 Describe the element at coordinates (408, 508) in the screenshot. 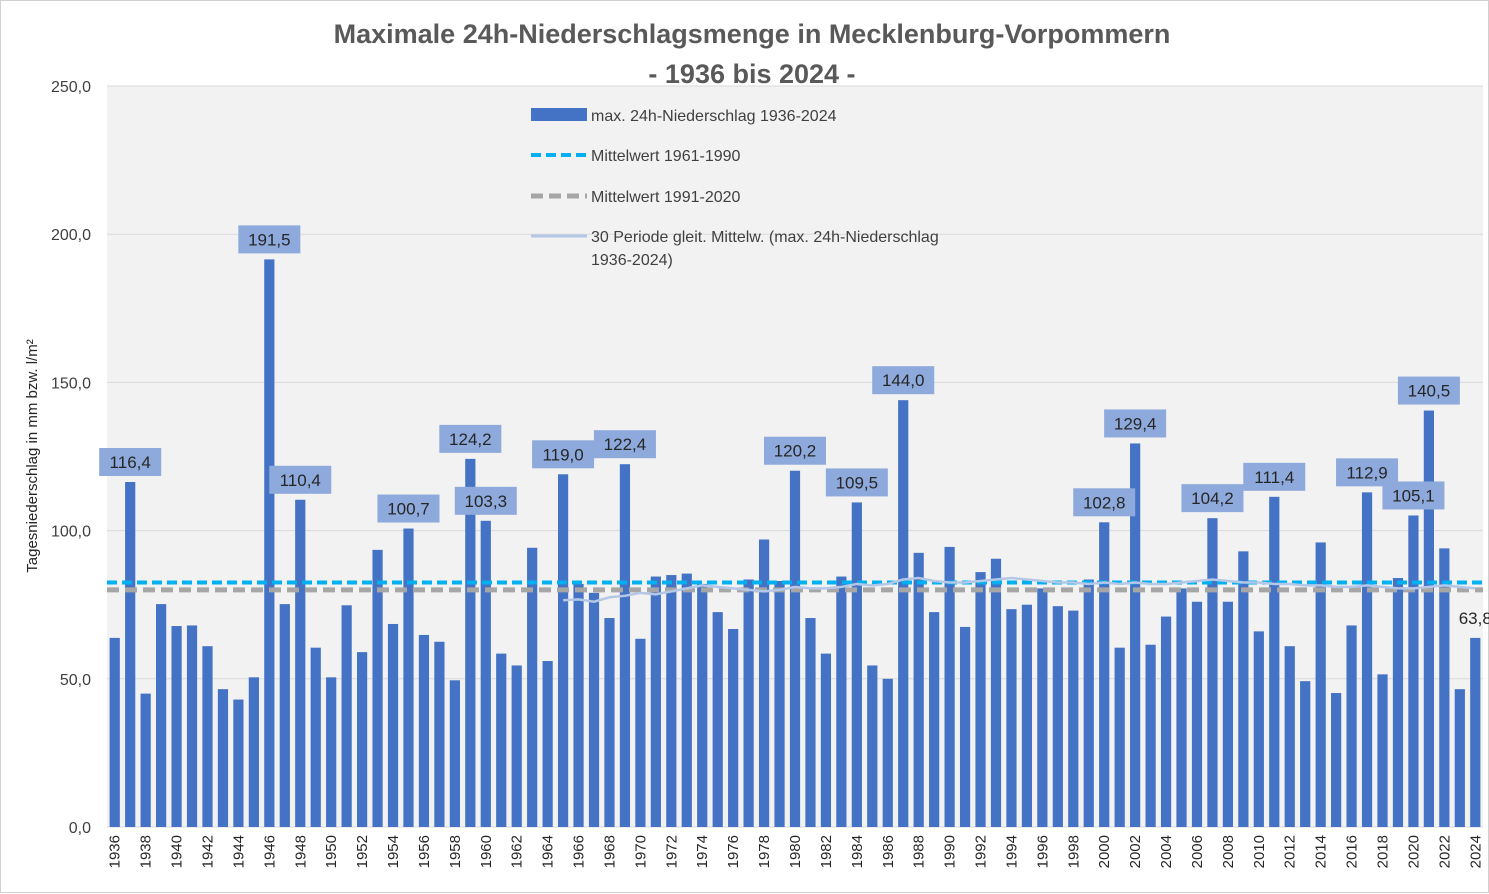

I see `data-label-box-1955` at that location.